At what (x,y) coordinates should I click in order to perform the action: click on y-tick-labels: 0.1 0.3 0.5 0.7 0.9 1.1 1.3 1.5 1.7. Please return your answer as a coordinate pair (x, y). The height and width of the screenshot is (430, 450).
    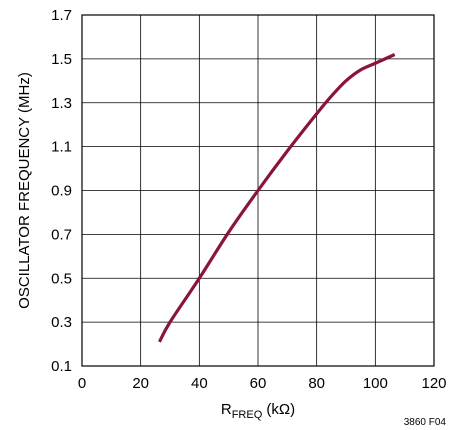
    Looking at the image, I should click on (61, 191).